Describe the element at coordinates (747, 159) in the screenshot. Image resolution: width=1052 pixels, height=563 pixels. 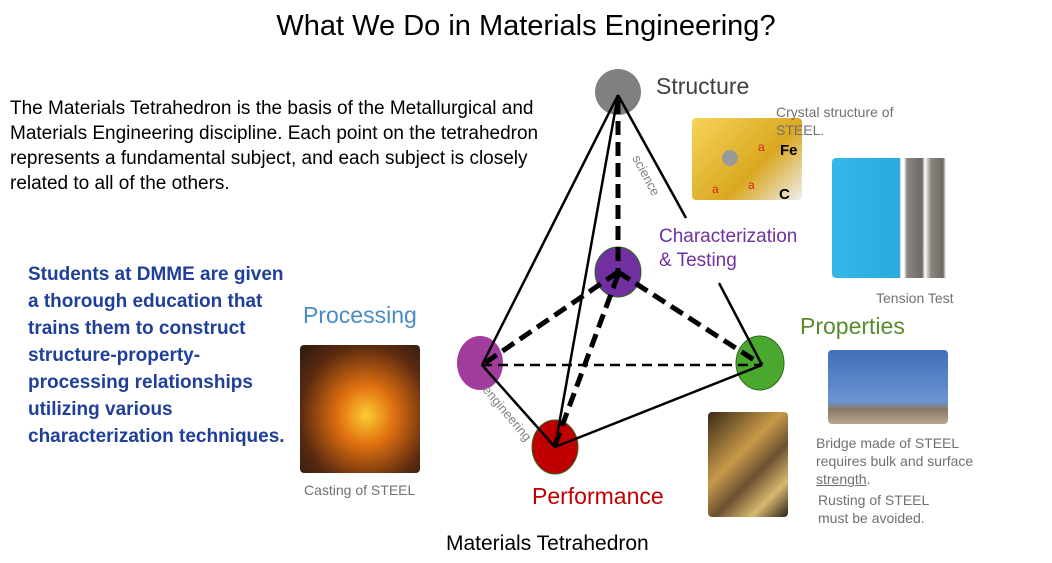
I see `crystal-structure-image: a a a` at that location.